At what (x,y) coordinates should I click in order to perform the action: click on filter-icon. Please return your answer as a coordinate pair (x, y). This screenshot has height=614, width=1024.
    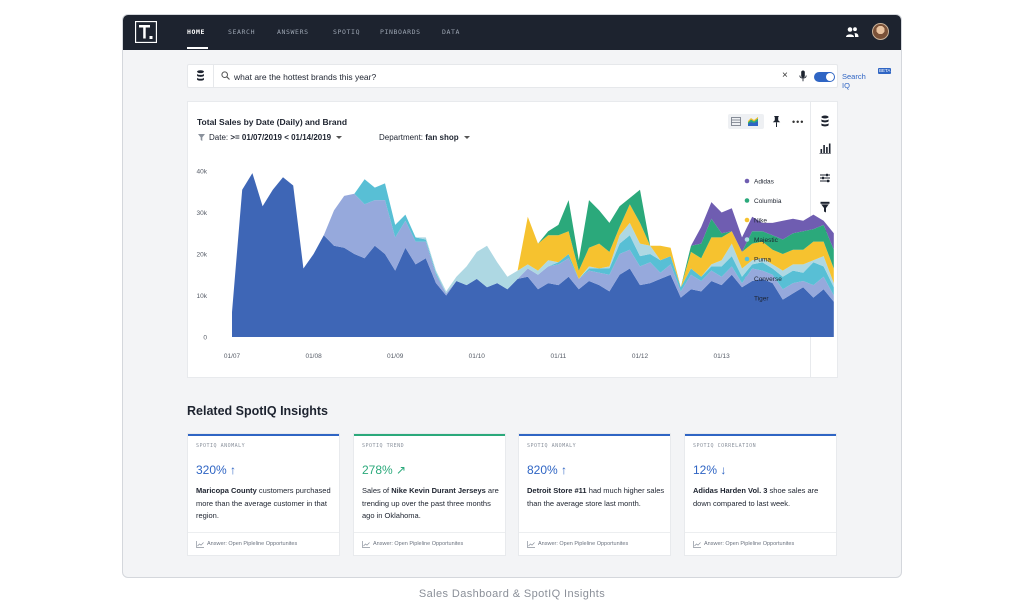
    Looking at the image, I should click on (201, 137).